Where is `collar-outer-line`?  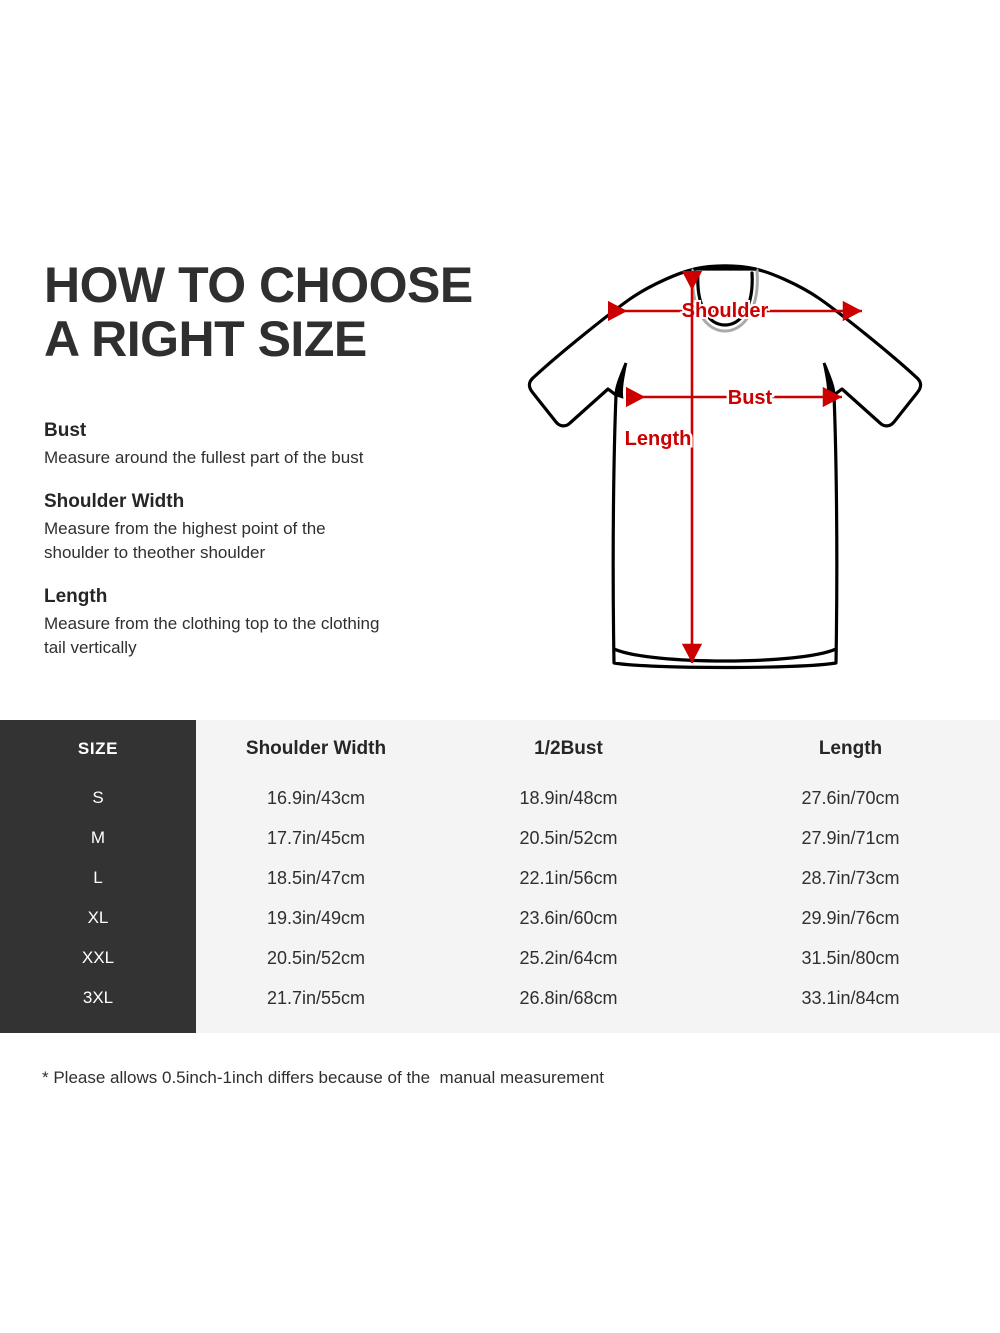 collar-outer-line is located at coordinates (725, 300).